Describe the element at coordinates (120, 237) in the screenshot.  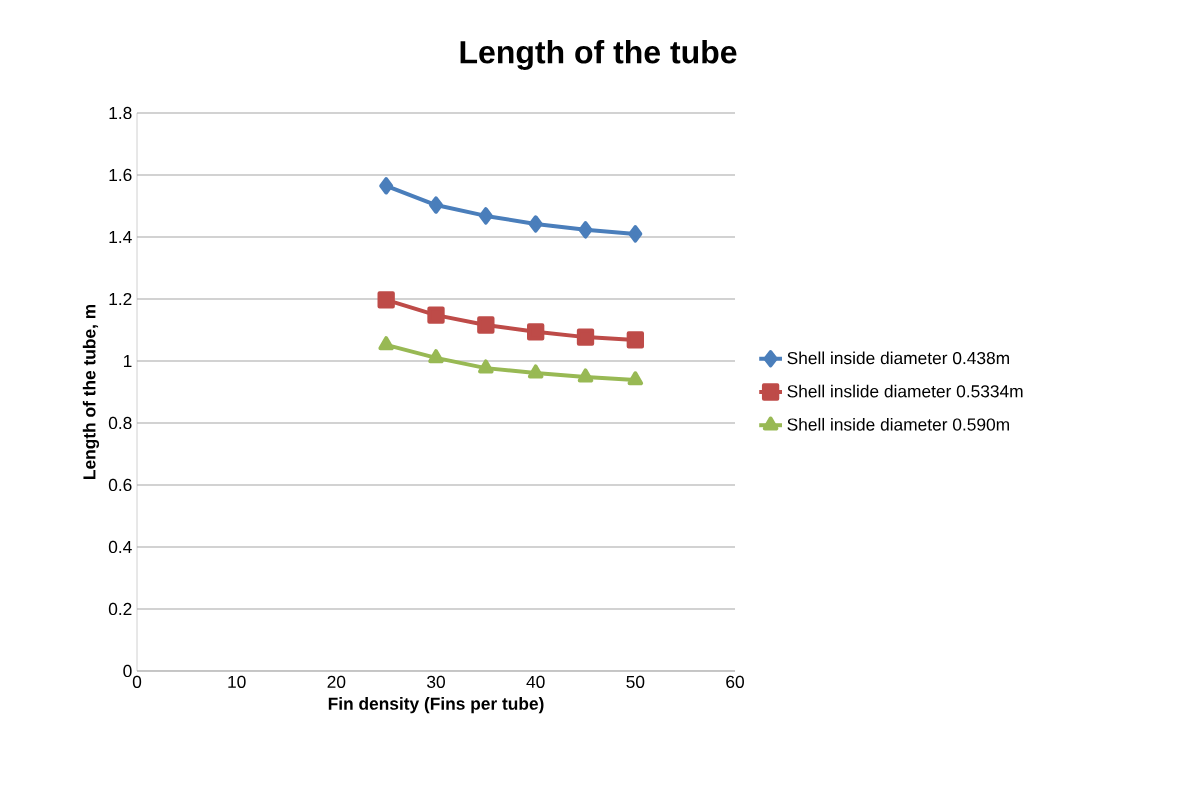
I see `y-tick-label: 1.4` at that location.